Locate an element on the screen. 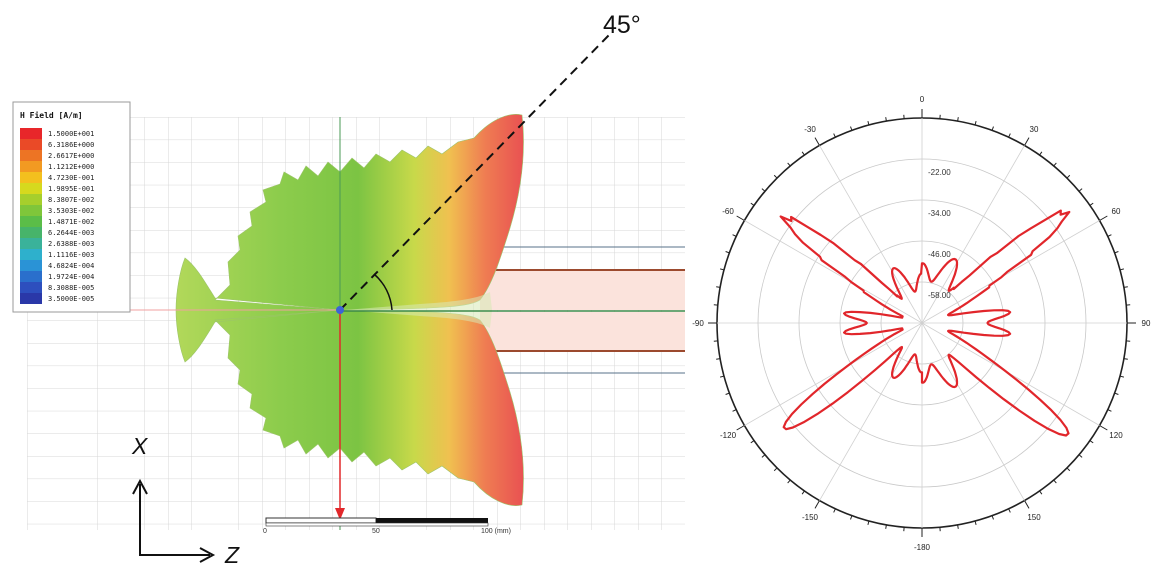 This screenshot has height=564, width=1157. radiation-pattern-trace is located at coordinates (925, 323).